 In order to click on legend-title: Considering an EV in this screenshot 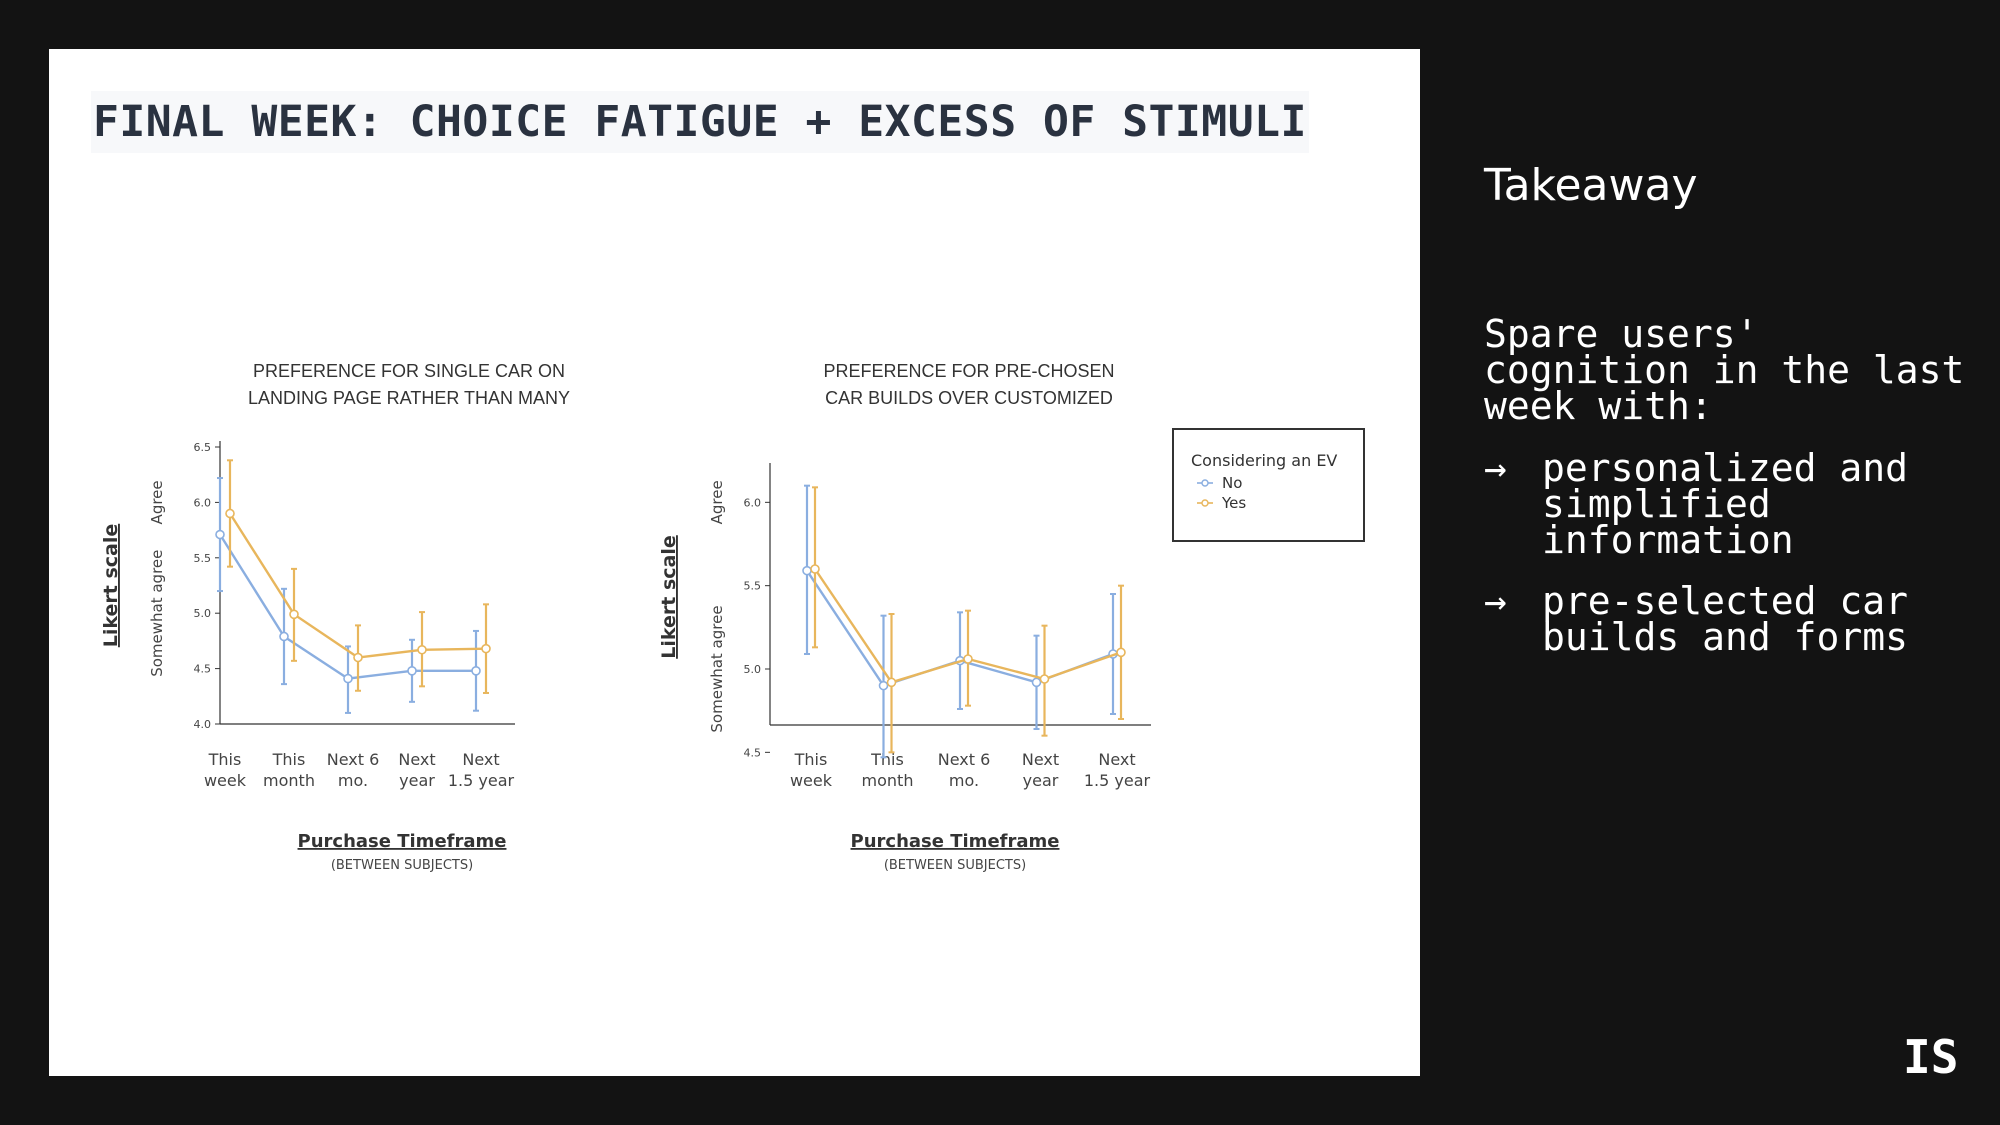, I will do `click(1264, 460)`.